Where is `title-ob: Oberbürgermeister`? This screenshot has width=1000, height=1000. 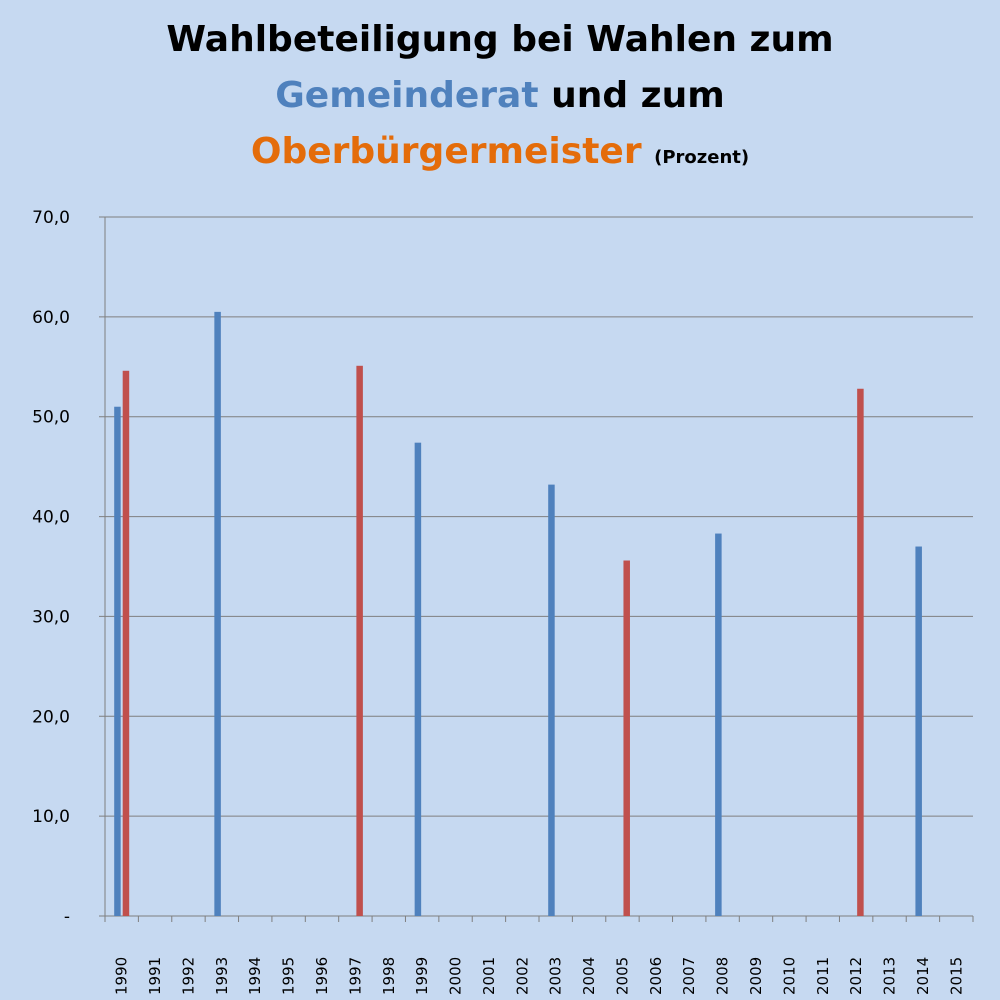
title-ob: Oberbürgermeister is located at coordinates (446, 151).